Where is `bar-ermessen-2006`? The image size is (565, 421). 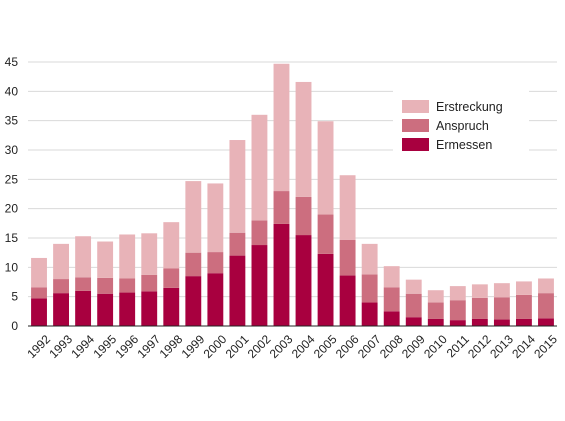 bar-ermessen-2006 is located at coordinates (348, 301).